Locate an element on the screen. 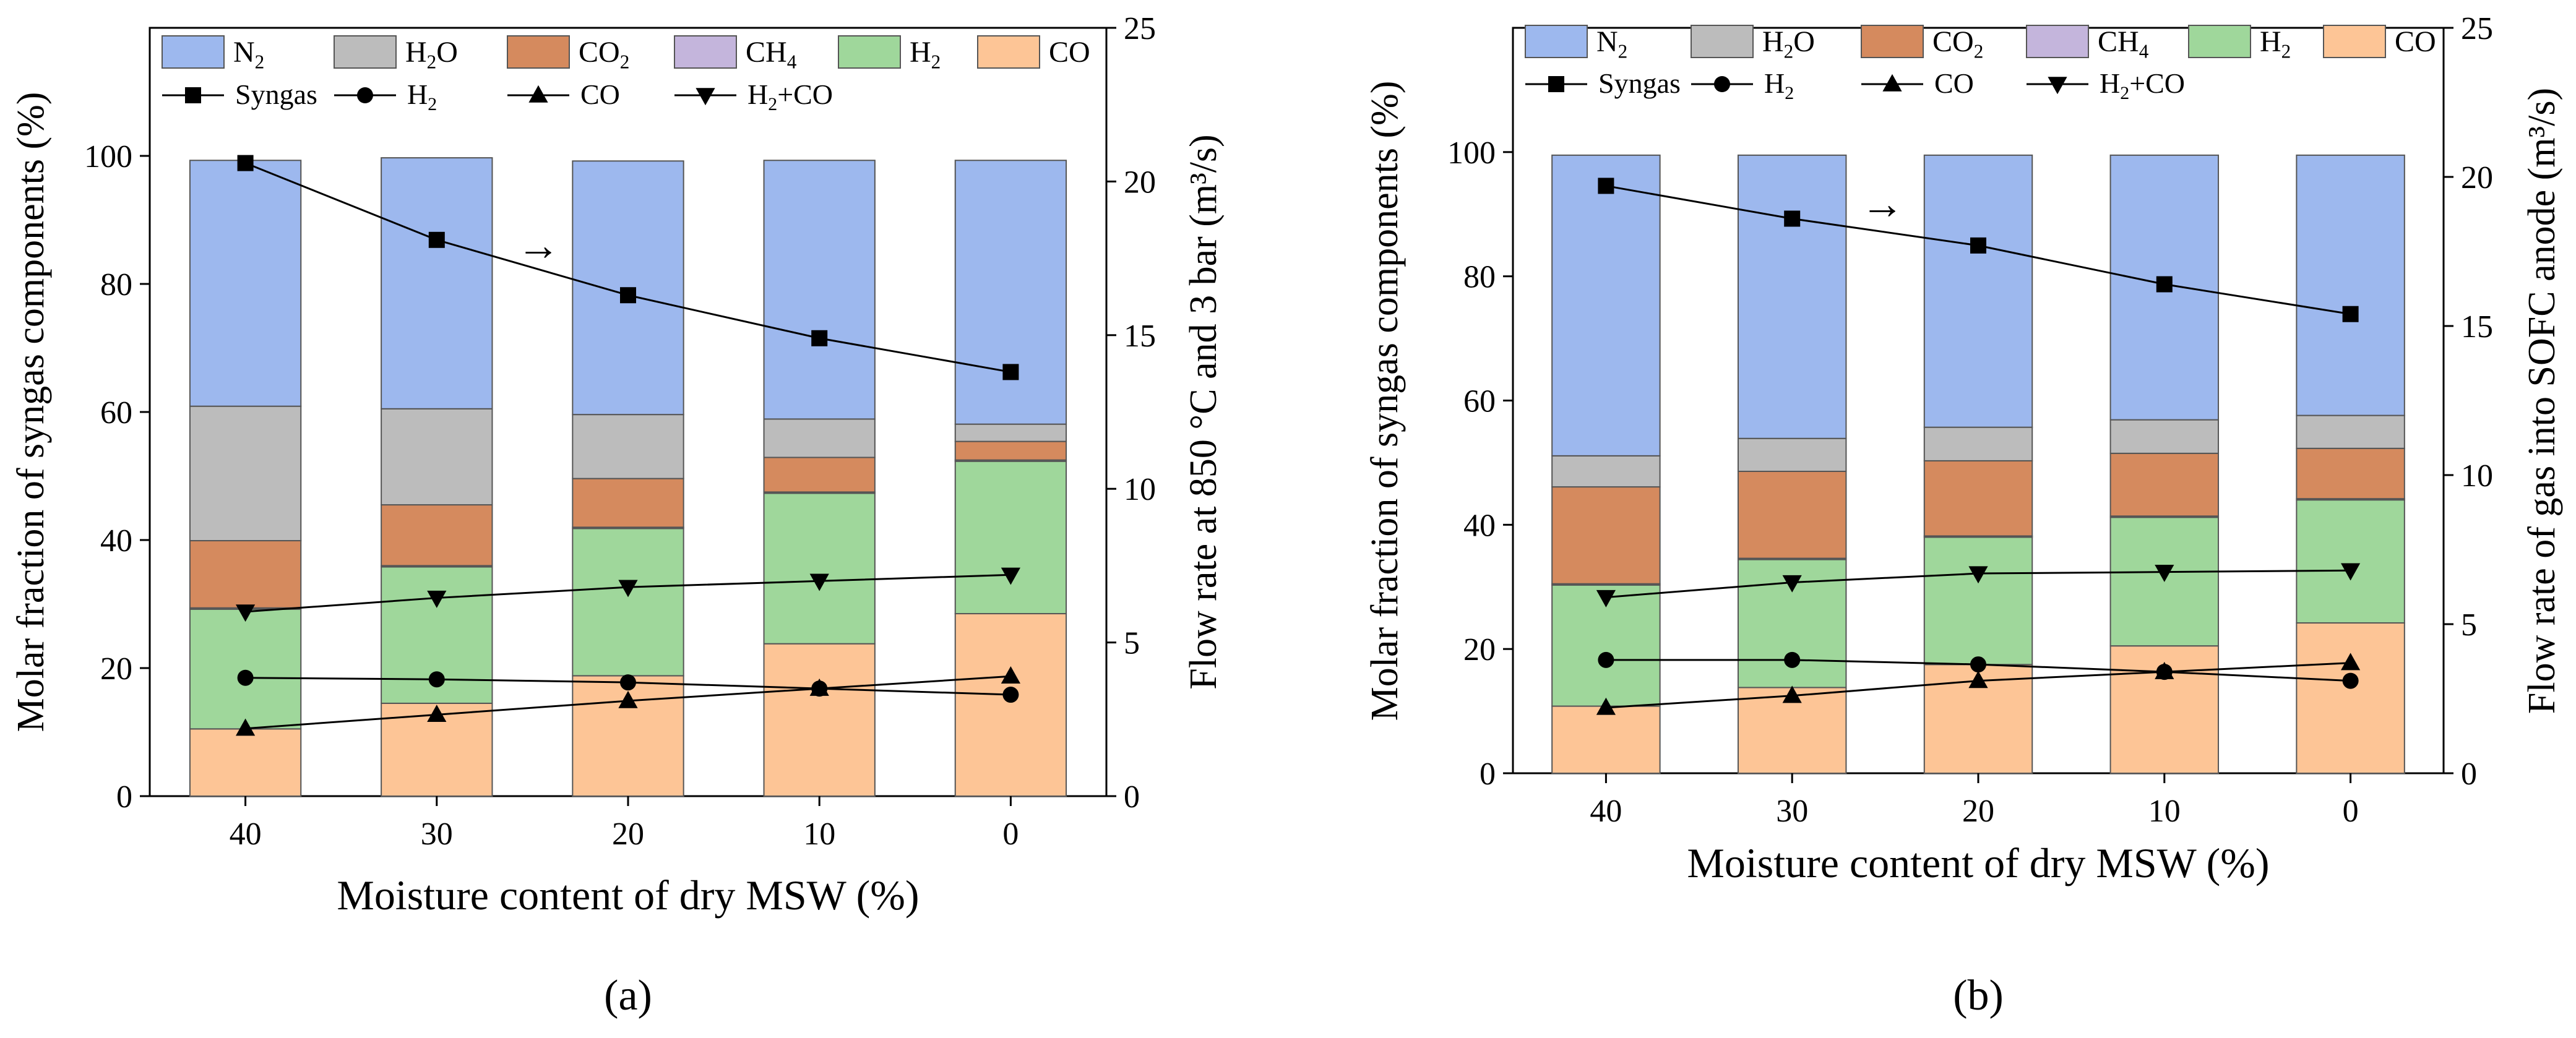 The width and height of the screenshot is (2576, 1038). y-tick-label: 80 is located at coordinates (116, 284).